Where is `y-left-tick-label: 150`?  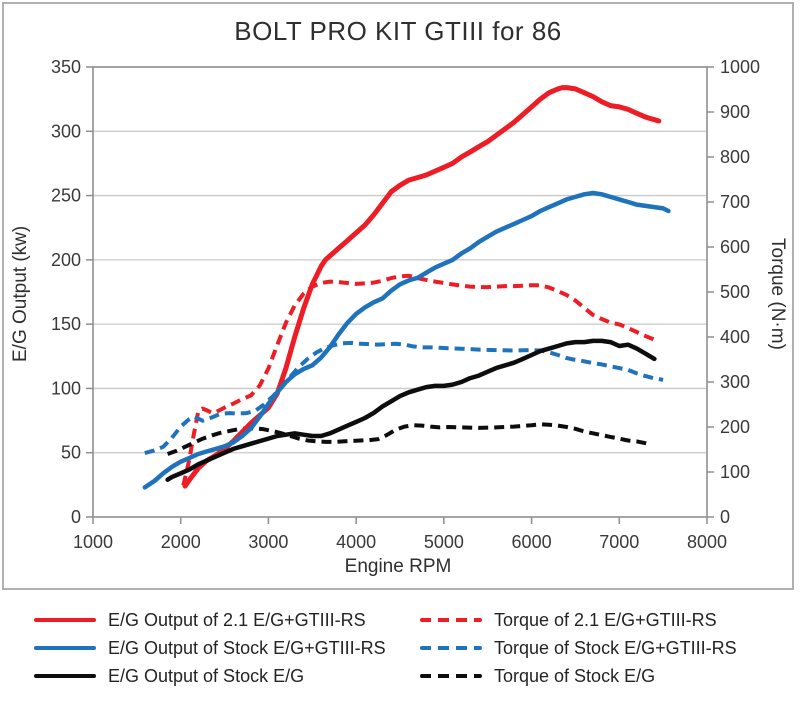 y-left-tick-label: 150 is located at coordinates (66, 324).